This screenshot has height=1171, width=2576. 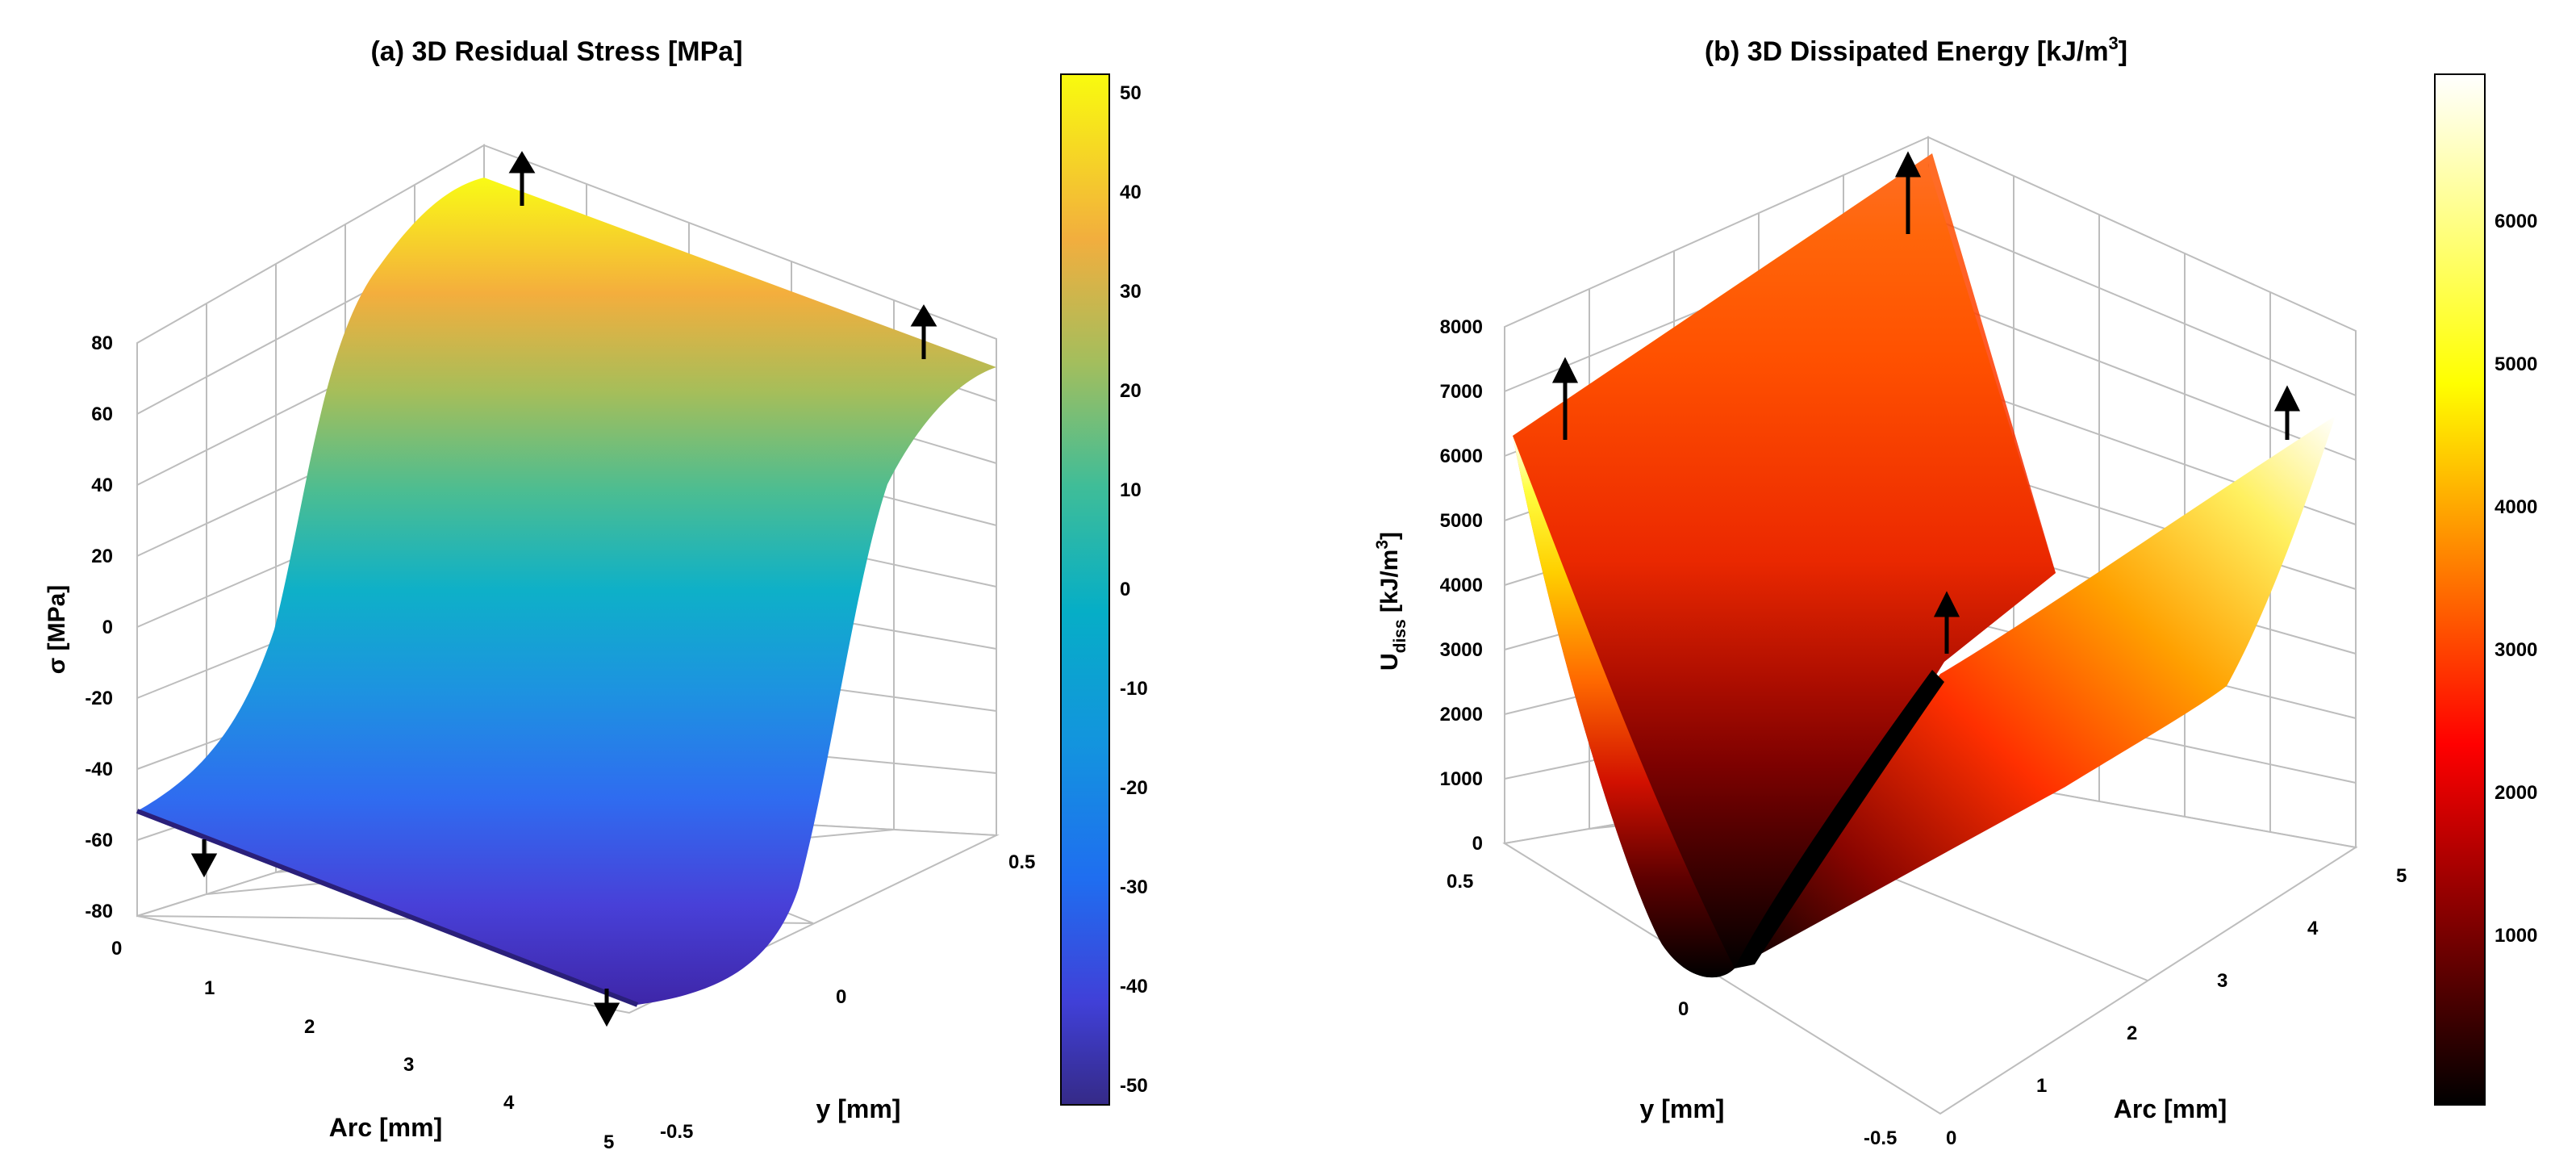 What do you see at coordinates (1131, 292) in the screenshot?
I see `panel-a-cbar-tick: 30` at bounding box center [1131, 292].